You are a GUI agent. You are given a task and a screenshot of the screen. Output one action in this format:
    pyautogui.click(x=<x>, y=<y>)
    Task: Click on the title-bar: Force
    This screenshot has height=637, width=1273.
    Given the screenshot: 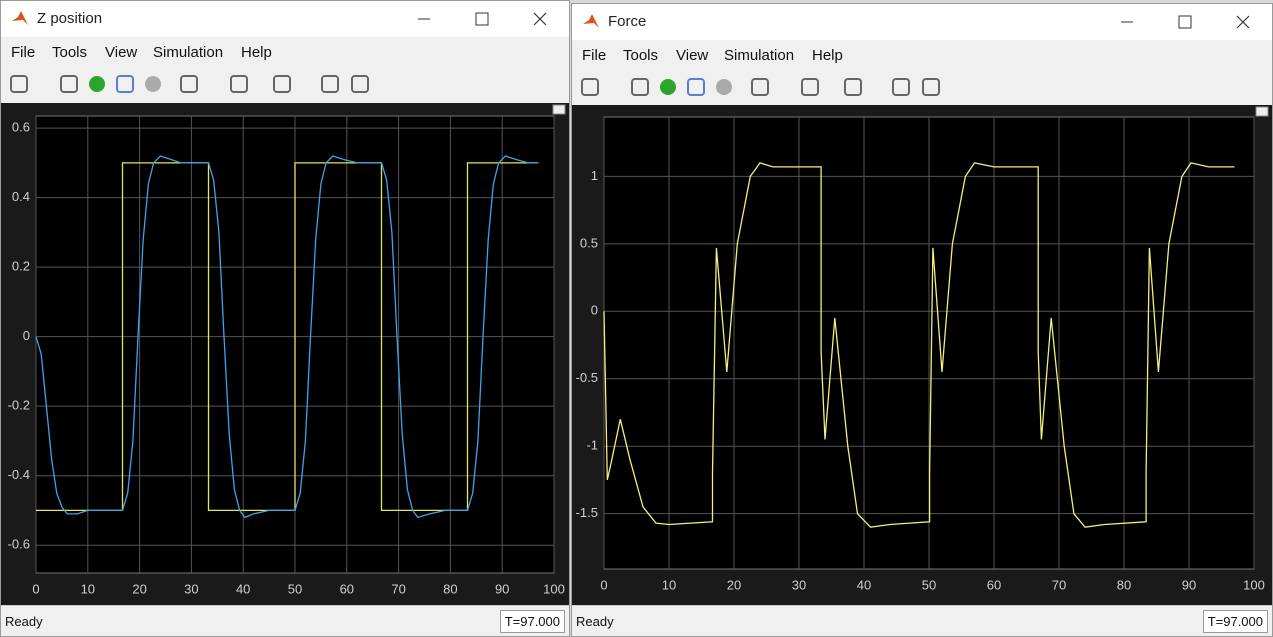 What is the action you would take?
    pyautogui.click(x=922, y=22)
    